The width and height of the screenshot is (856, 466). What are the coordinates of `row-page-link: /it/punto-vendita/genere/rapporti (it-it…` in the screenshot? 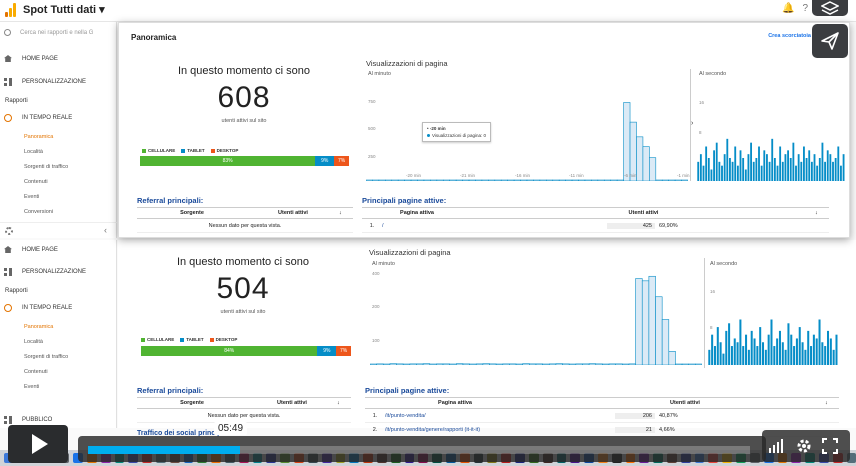 It's located at (433, 429).